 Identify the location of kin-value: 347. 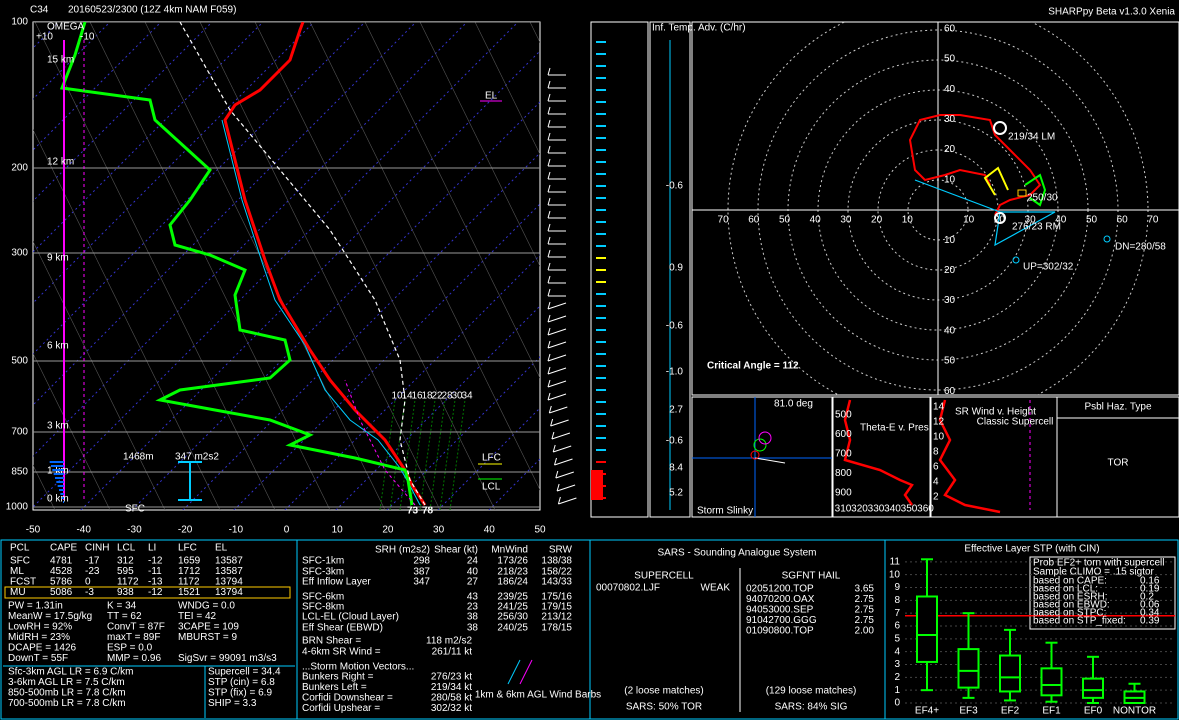
(421, 582).